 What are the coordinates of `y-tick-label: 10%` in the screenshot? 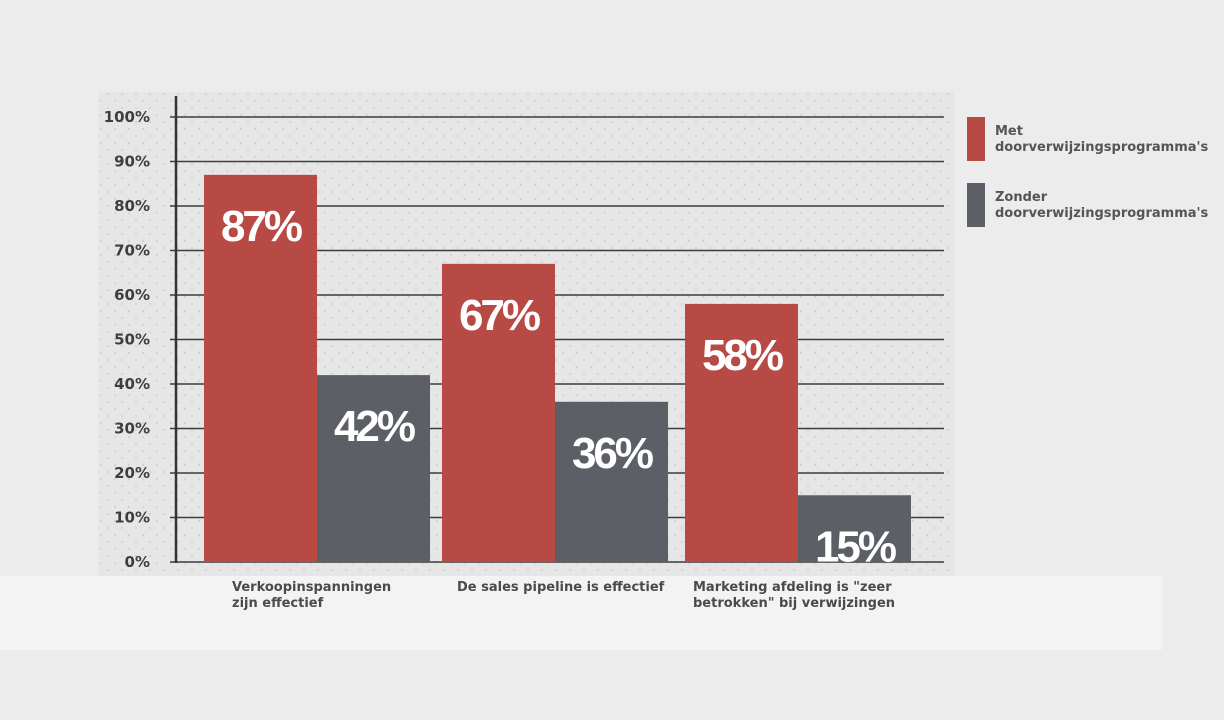 It's located at (132, 518).